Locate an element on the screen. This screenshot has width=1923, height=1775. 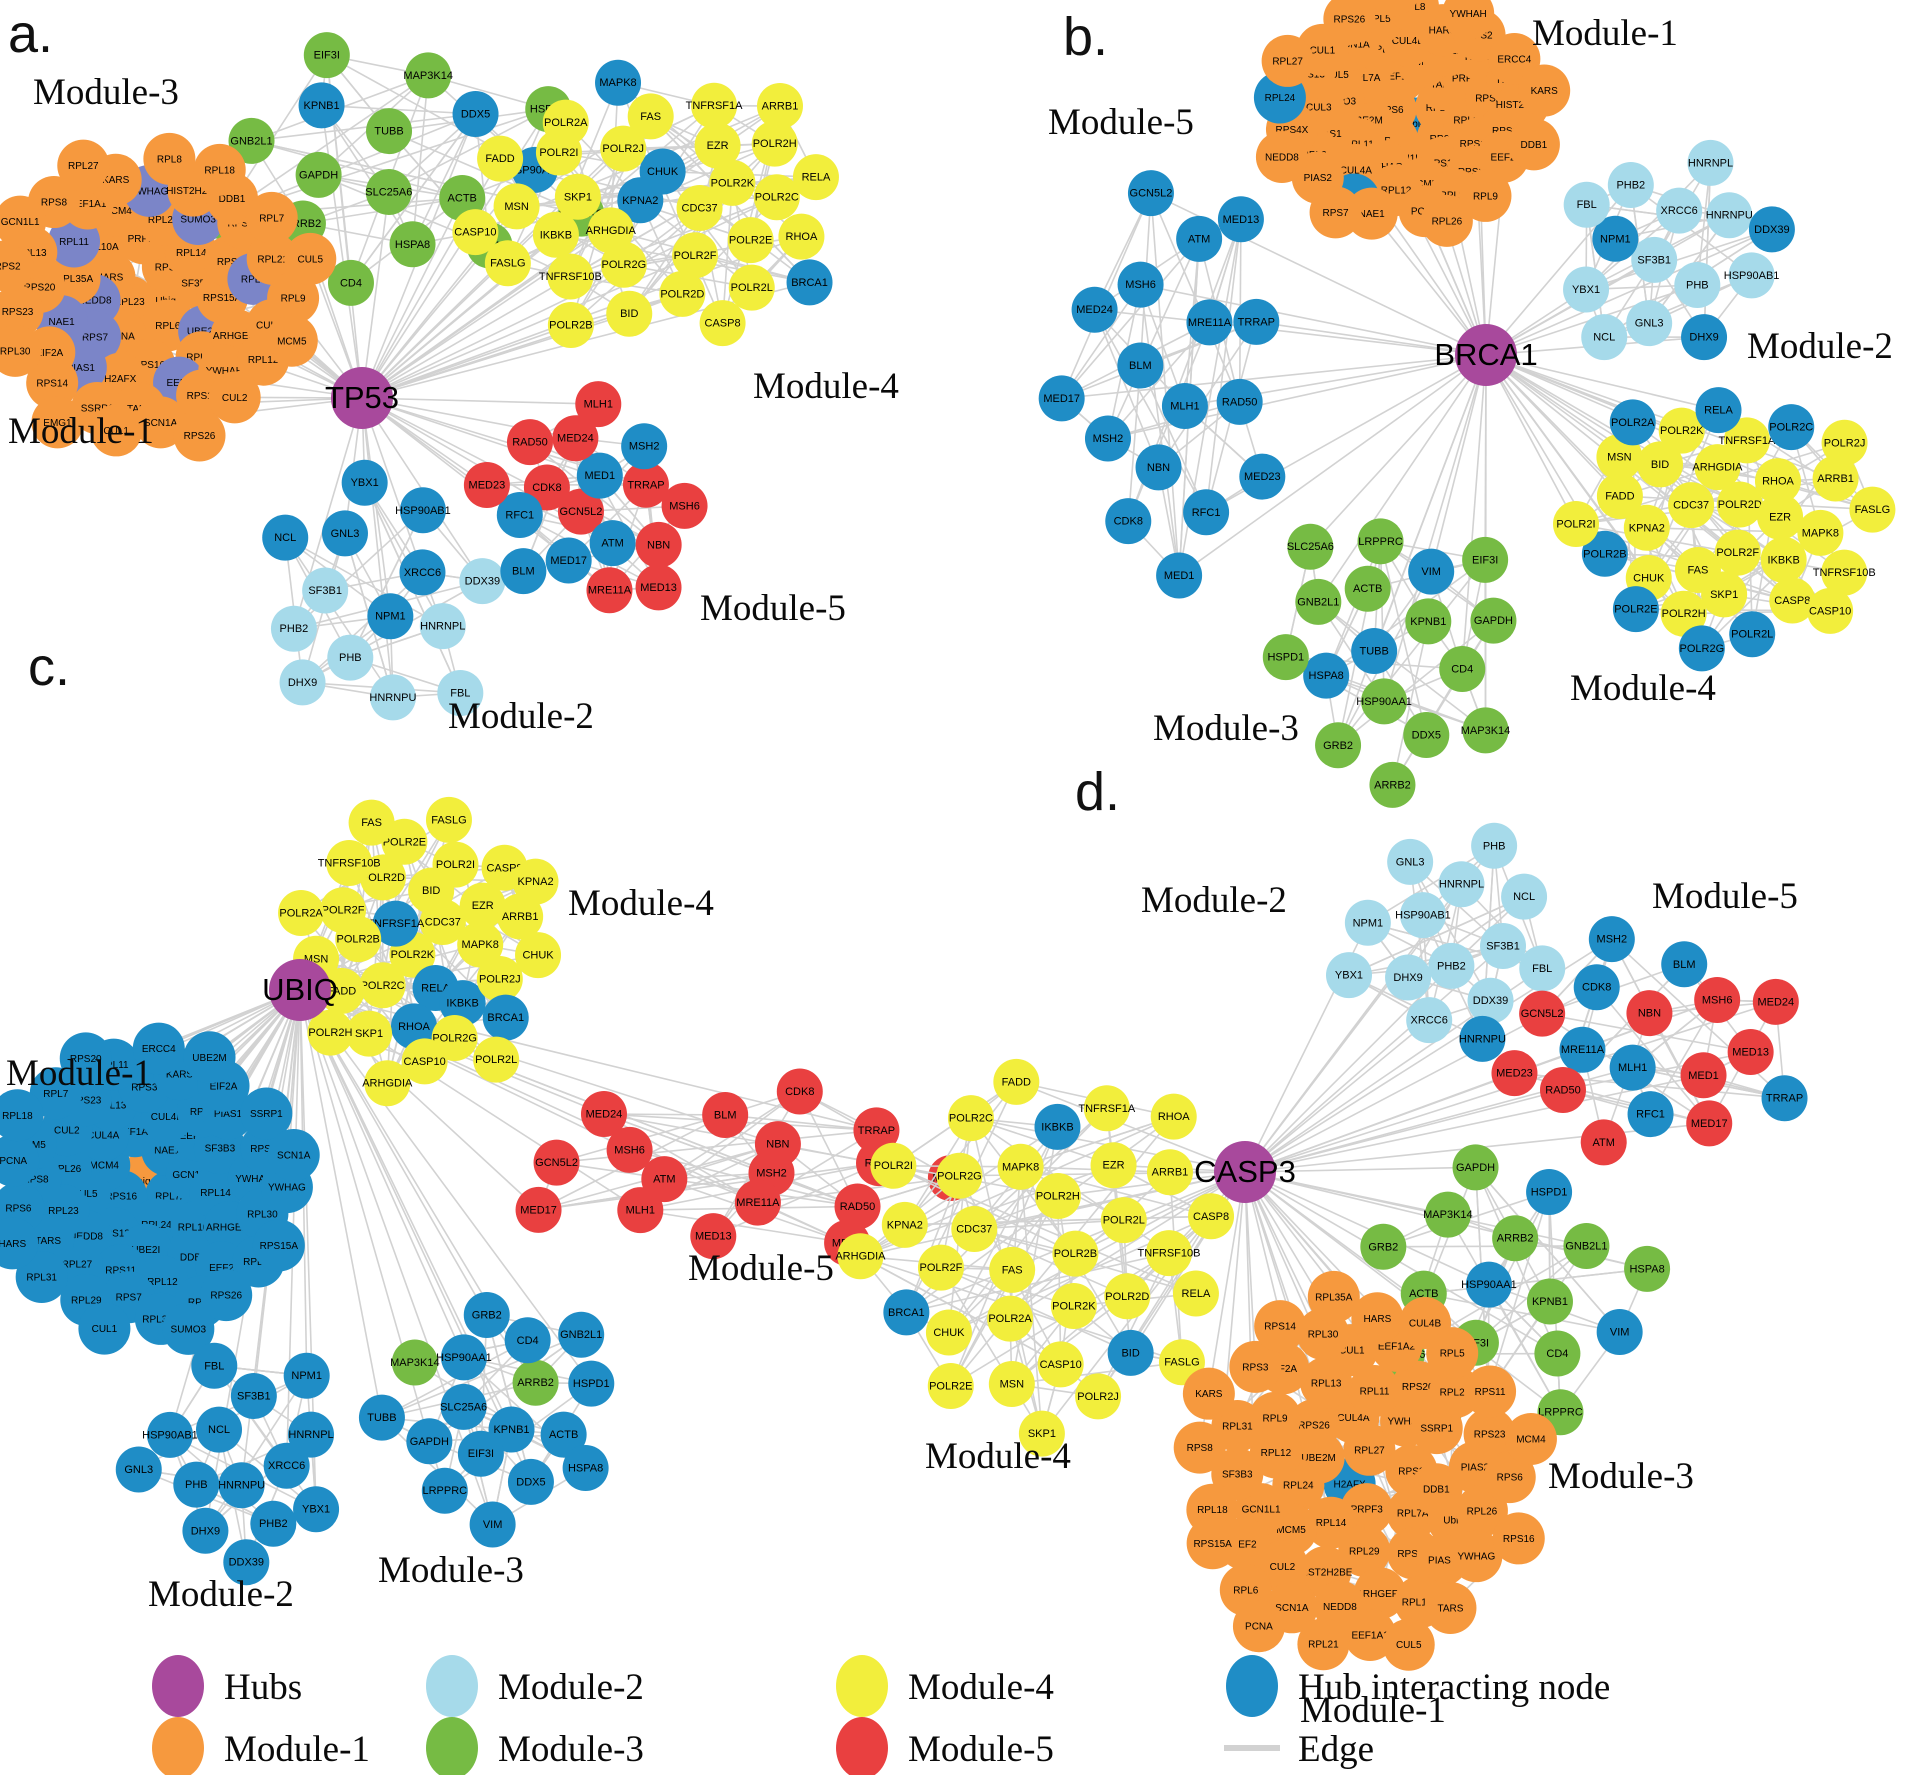
node-ARRB1 is located at coordinates (1169, 1172).